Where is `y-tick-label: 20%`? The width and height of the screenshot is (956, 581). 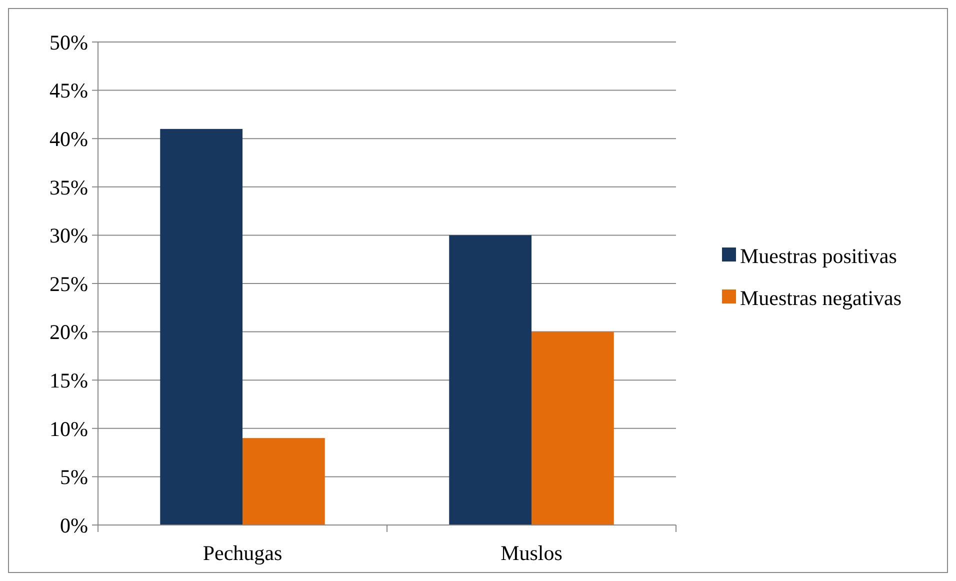 y-tick-label: 20% is located at coordinates (69, 332).